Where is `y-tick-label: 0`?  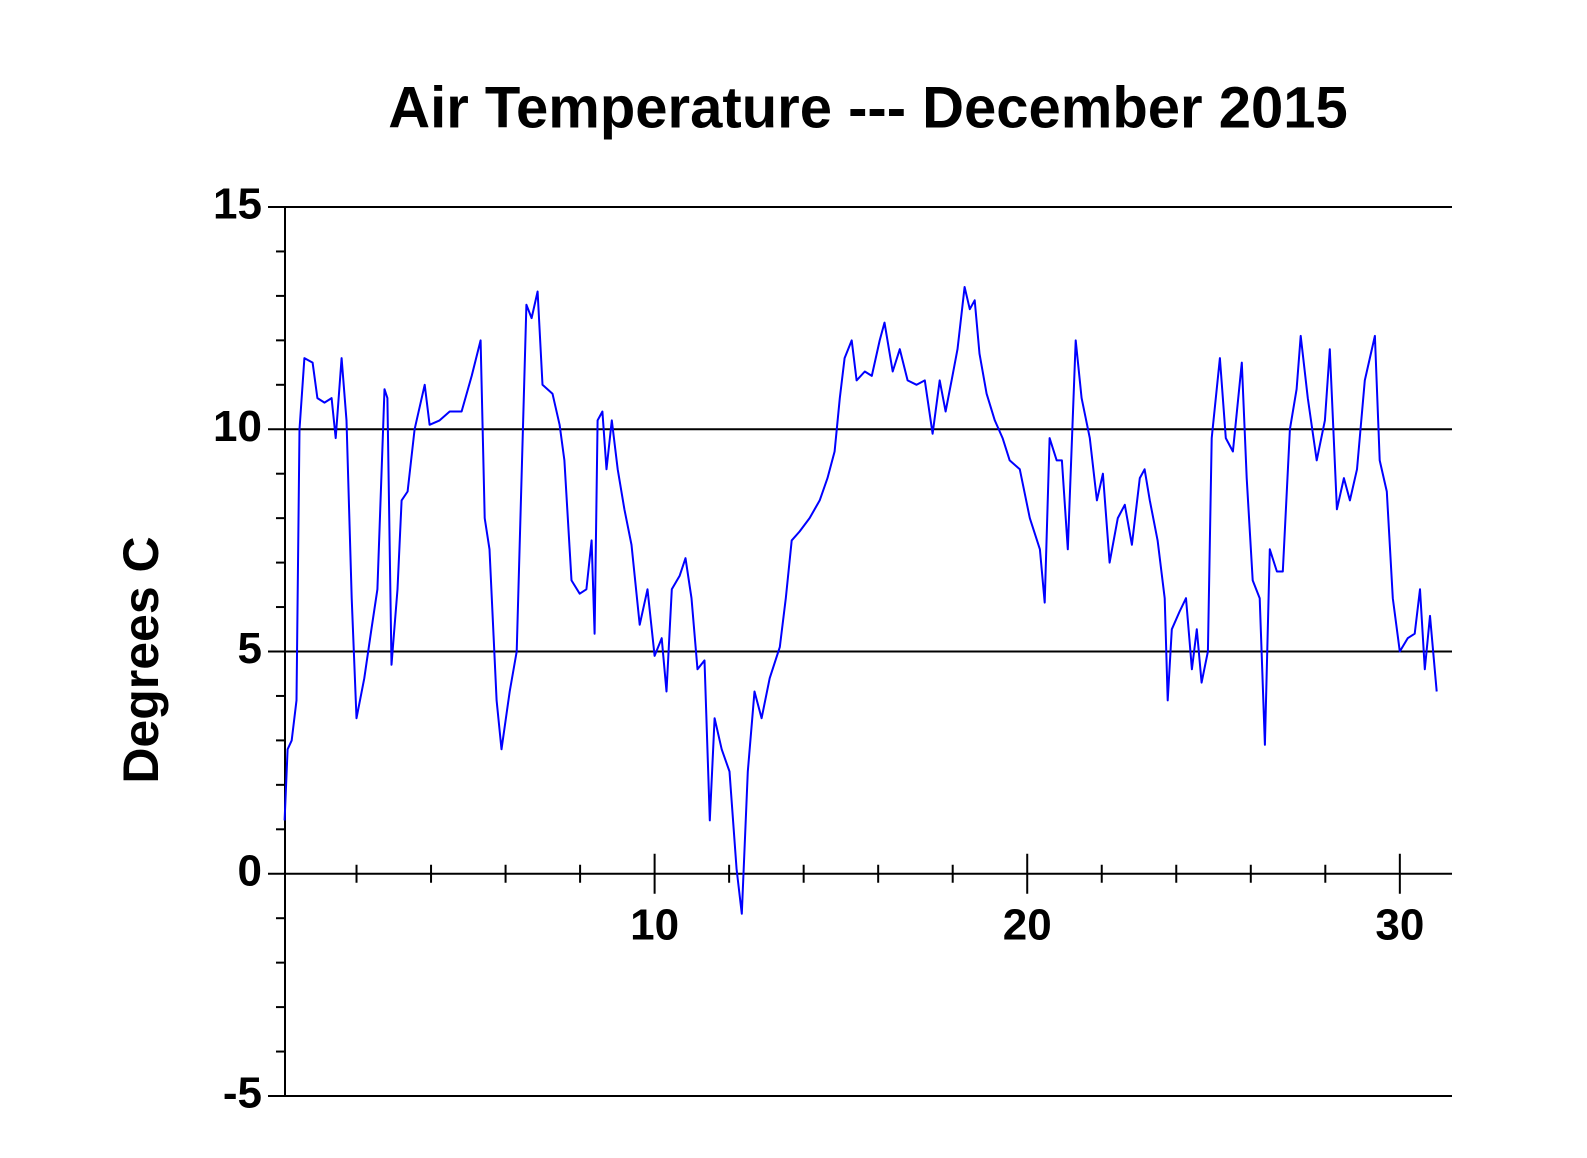
y-tick-label: 0 is located at coordinates (250, 870).